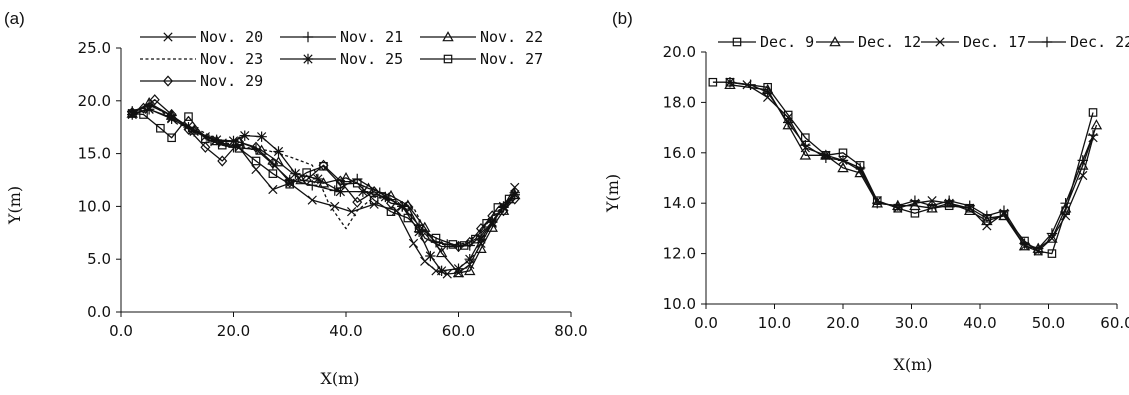 The image size is (1129, 395). I want to click on x-tick-label-b: 50.0, so click(1048, 323).